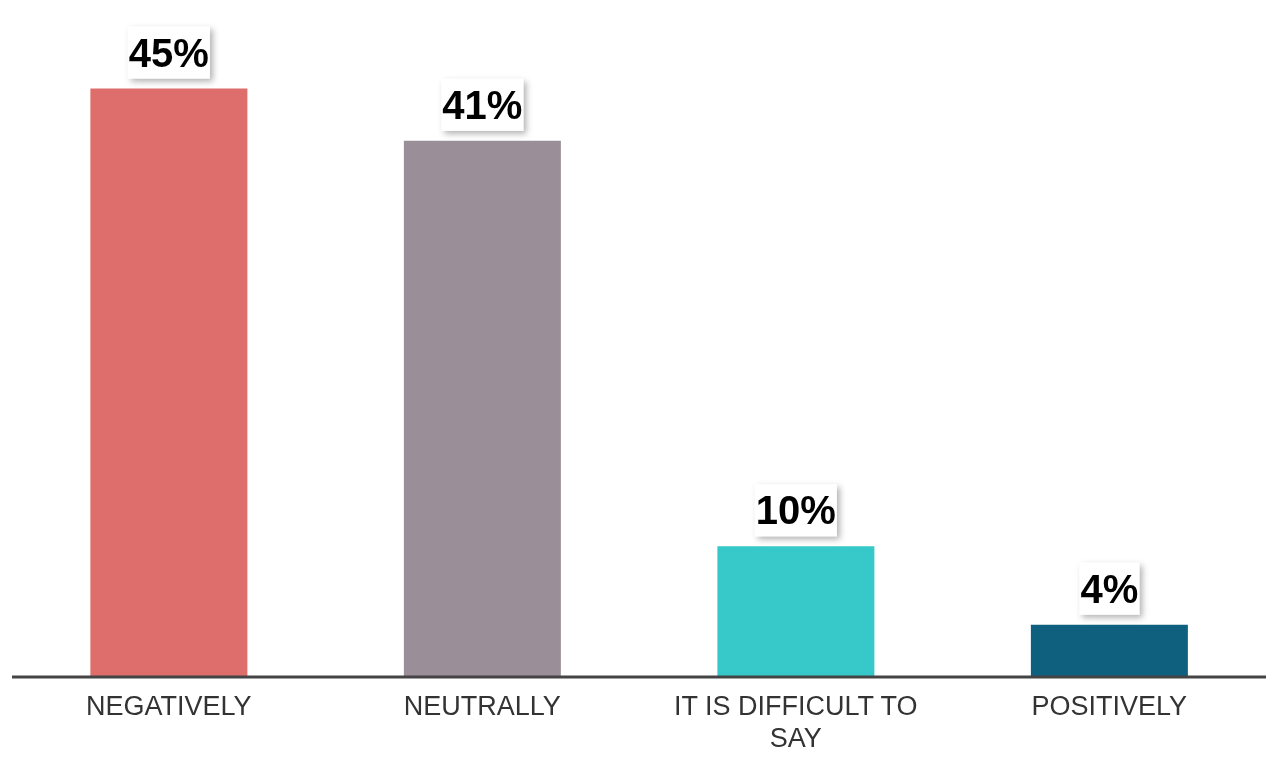 The width and height of the screenshot is (1266, 764). I want to click on x-tick-label: POSITIVELY, so click(1109, 706).